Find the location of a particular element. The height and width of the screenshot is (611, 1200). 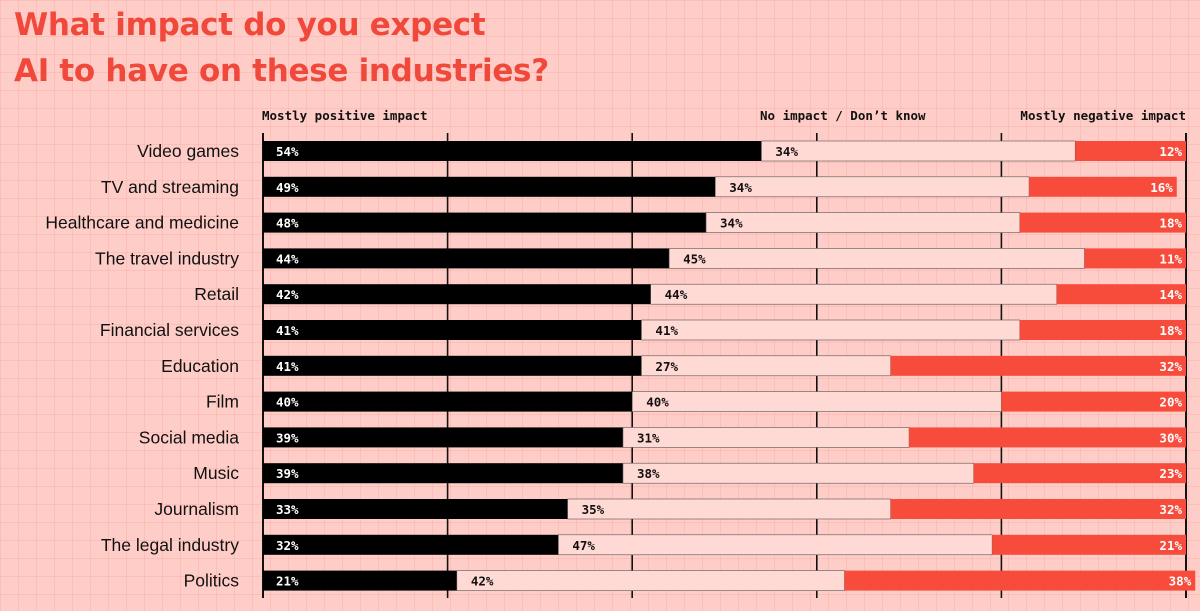

column-label-positive: Mostly positive impact is located at coordinates (345, 115).